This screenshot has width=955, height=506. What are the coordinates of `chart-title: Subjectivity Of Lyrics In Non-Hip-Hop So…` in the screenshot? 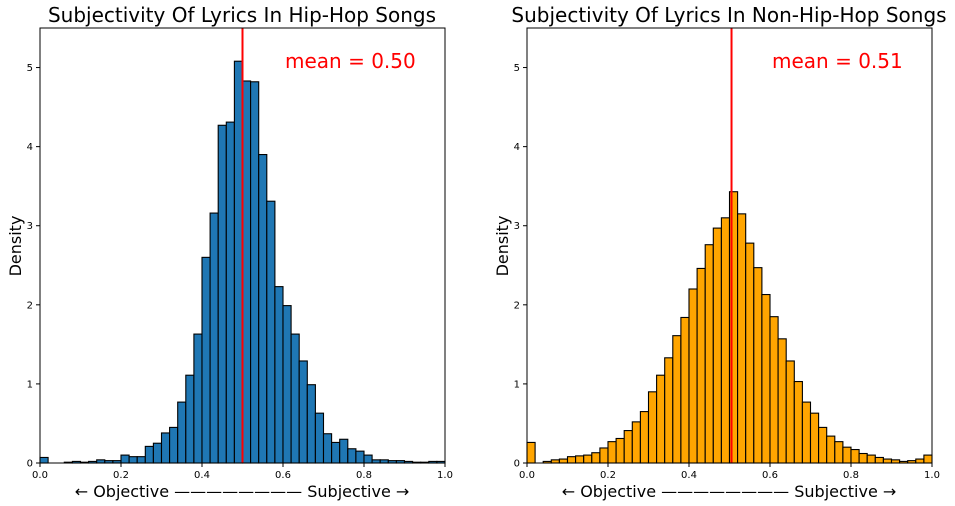 It's located at (728, 15).